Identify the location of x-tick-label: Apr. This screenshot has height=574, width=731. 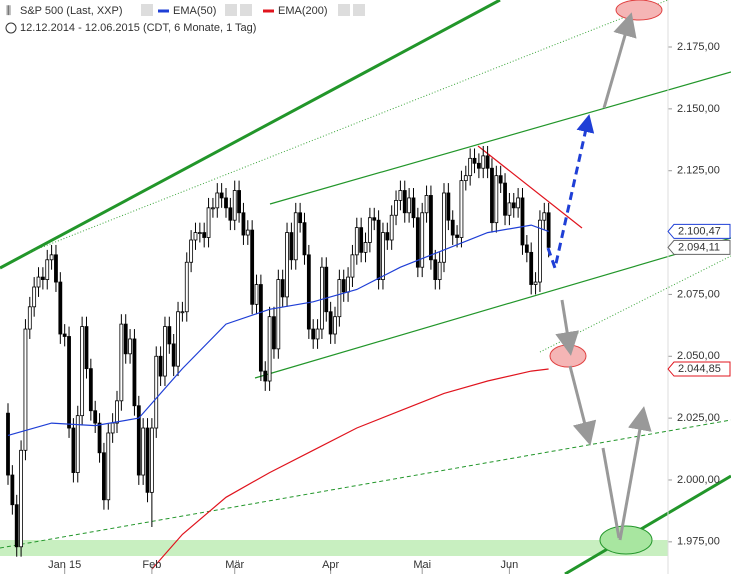
(330, 565).